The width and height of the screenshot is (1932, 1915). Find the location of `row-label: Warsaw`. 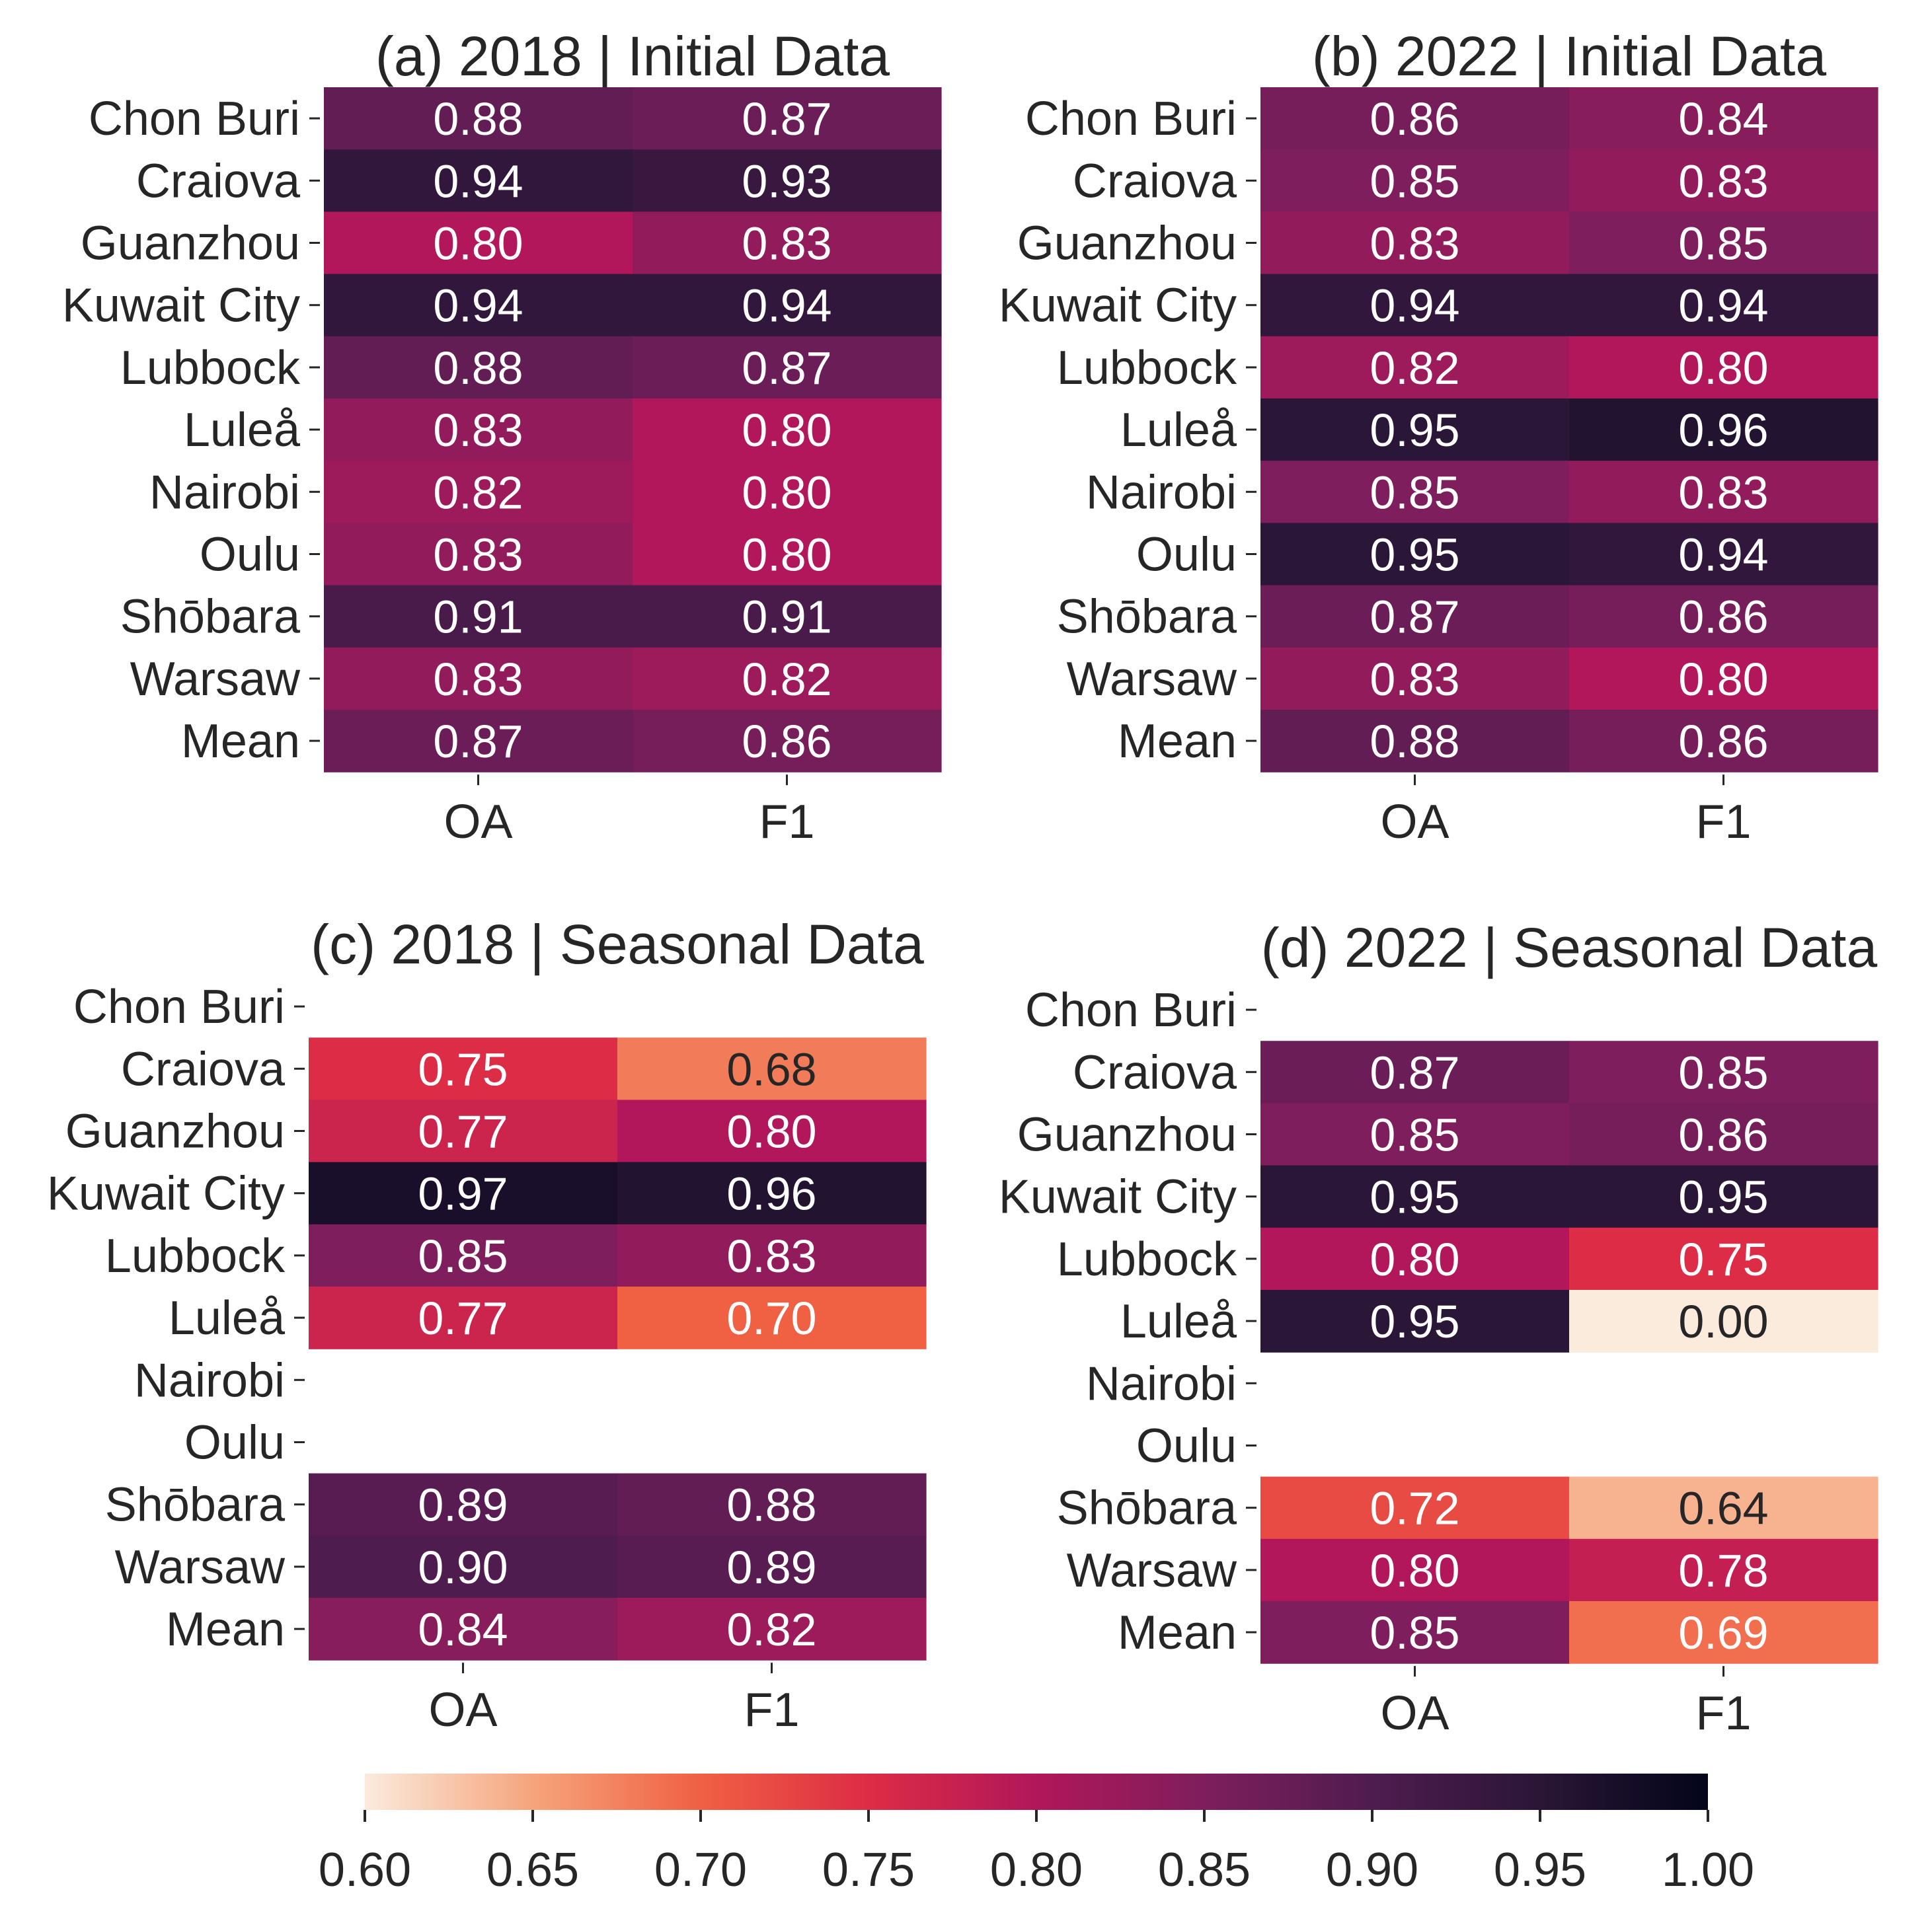

row-label: Warsaw is located at coordinates (1152, 679).